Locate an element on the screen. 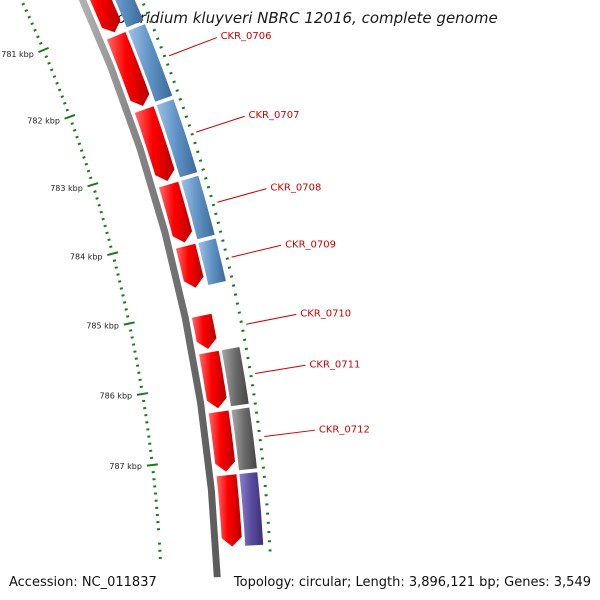  gene-label-ckr_0709: CKR_0709 is located at coordinates (310, 244).